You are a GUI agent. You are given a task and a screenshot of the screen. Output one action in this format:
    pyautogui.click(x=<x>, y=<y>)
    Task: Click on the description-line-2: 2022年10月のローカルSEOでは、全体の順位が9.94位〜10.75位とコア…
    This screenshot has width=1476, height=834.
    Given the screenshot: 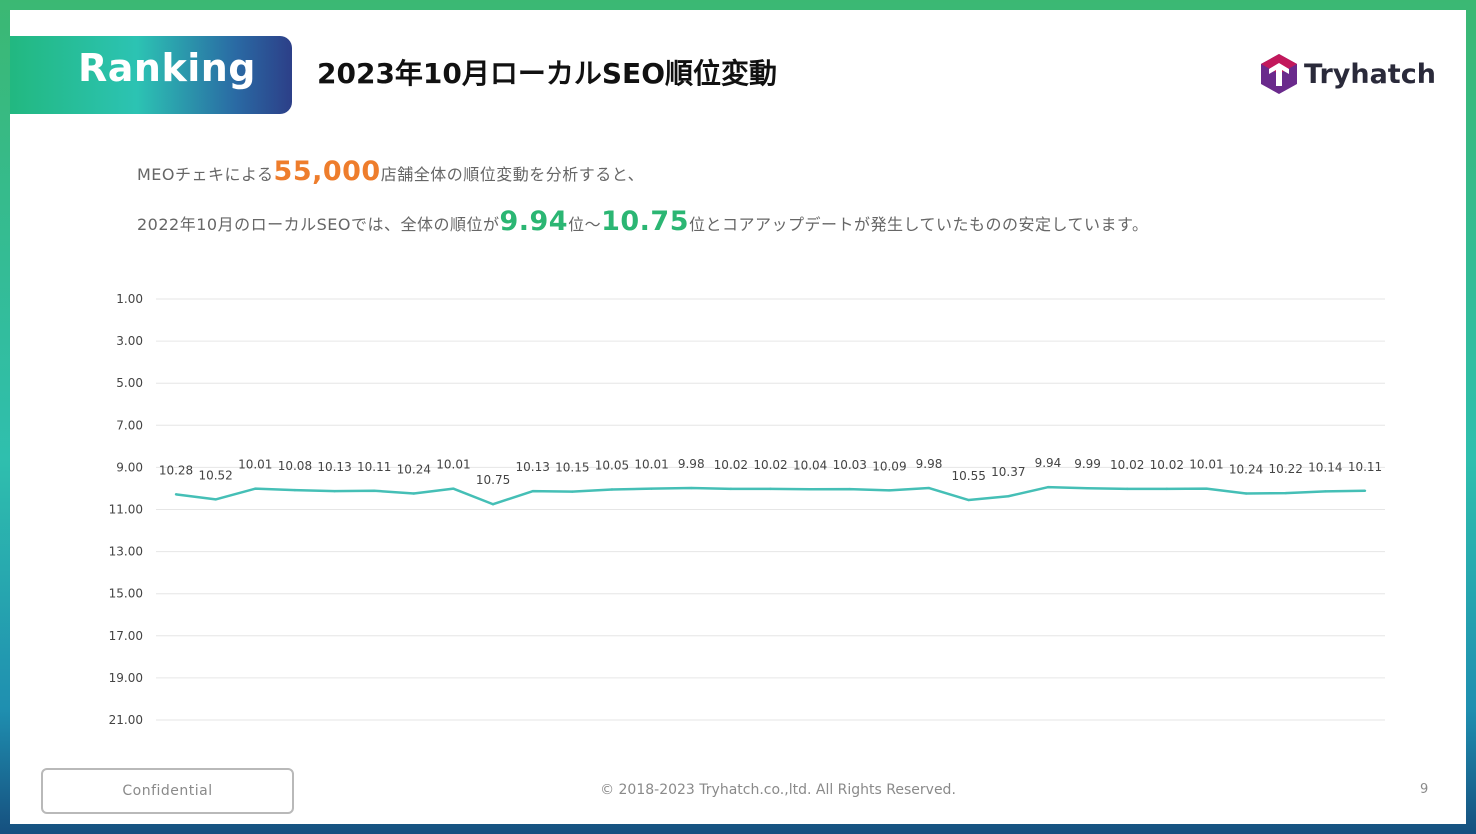 What is the action you would take?
    pyautogui.click(x=642, y=221)
    